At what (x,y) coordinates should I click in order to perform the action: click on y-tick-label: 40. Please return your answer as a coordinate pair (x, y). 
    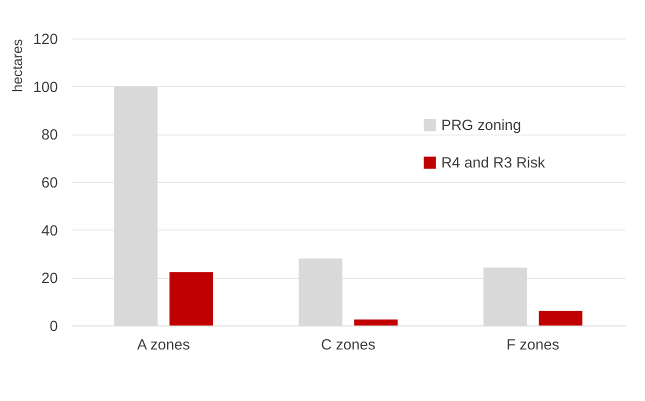
    Looking at the image, I should click on (49, 231).